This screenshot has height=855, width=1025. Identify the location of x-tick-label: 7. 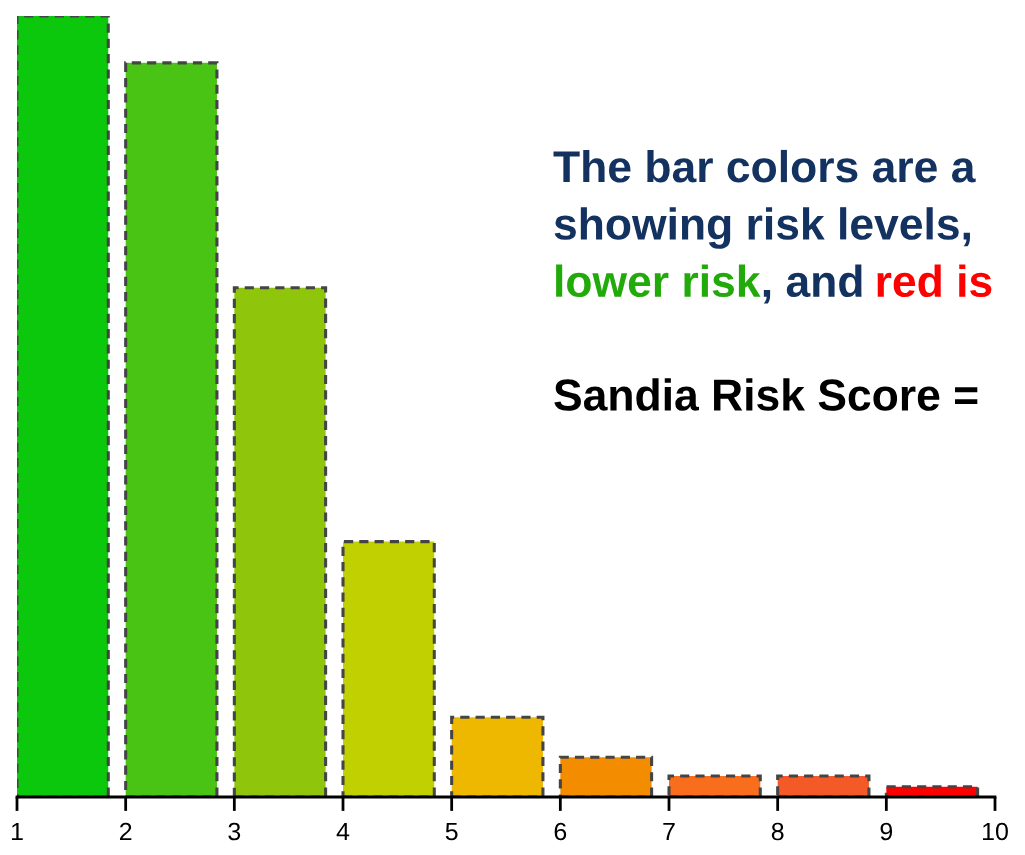
(669, 831).